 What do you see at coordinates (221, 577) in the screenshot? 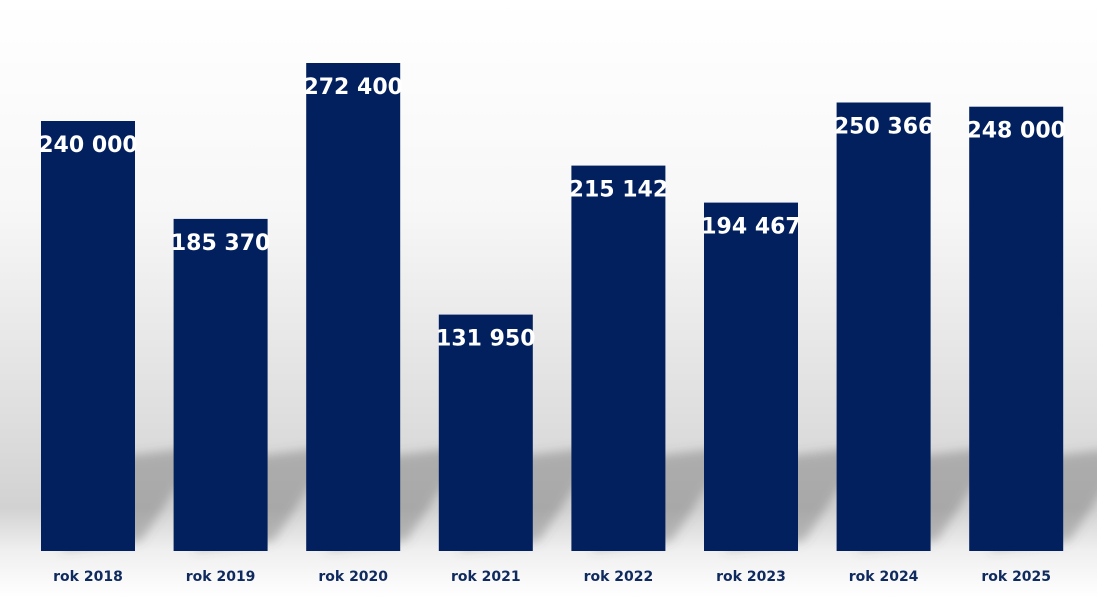
I see `category-label: rok 2019` at bounding box center [221, 577].